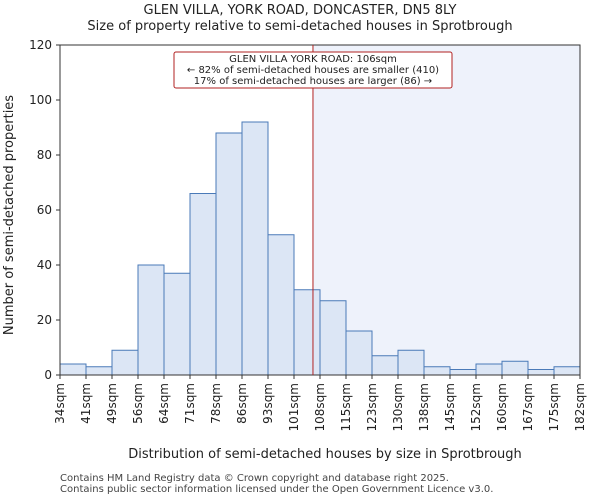 The width and height of the screenshot is (600, 500). I want to click on bar-64sqm, so click(177, 324).